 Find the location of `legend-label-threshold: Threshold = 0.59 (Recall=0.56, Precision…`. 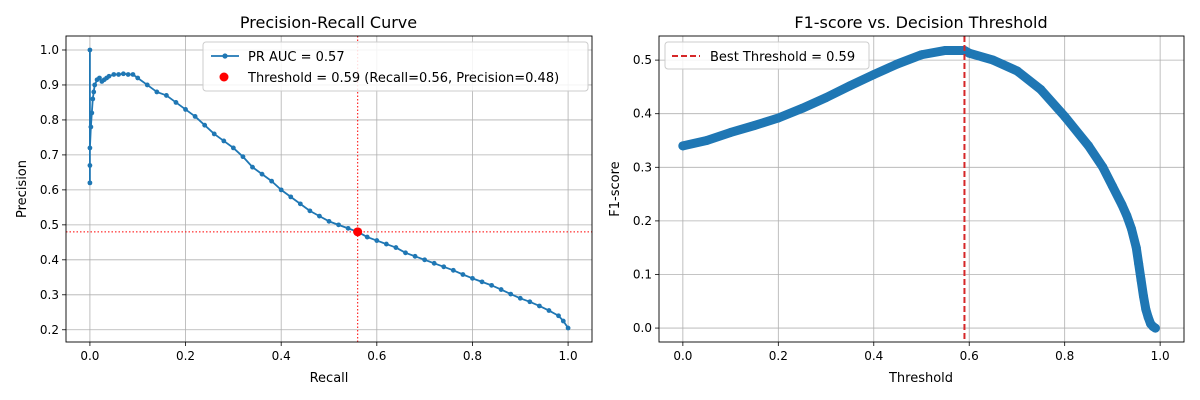

legend-label-threshold: Threshold = 0.59 (Recall=0.56, Precision… is located at coordinates (403, 78).